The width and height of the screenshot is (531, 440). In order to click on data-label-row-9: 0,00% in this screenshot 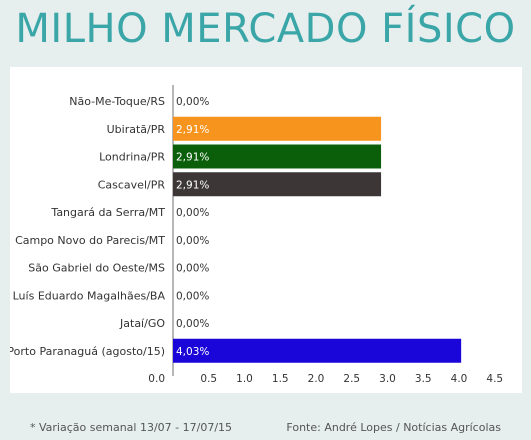, I will do `click(192, 324)`.